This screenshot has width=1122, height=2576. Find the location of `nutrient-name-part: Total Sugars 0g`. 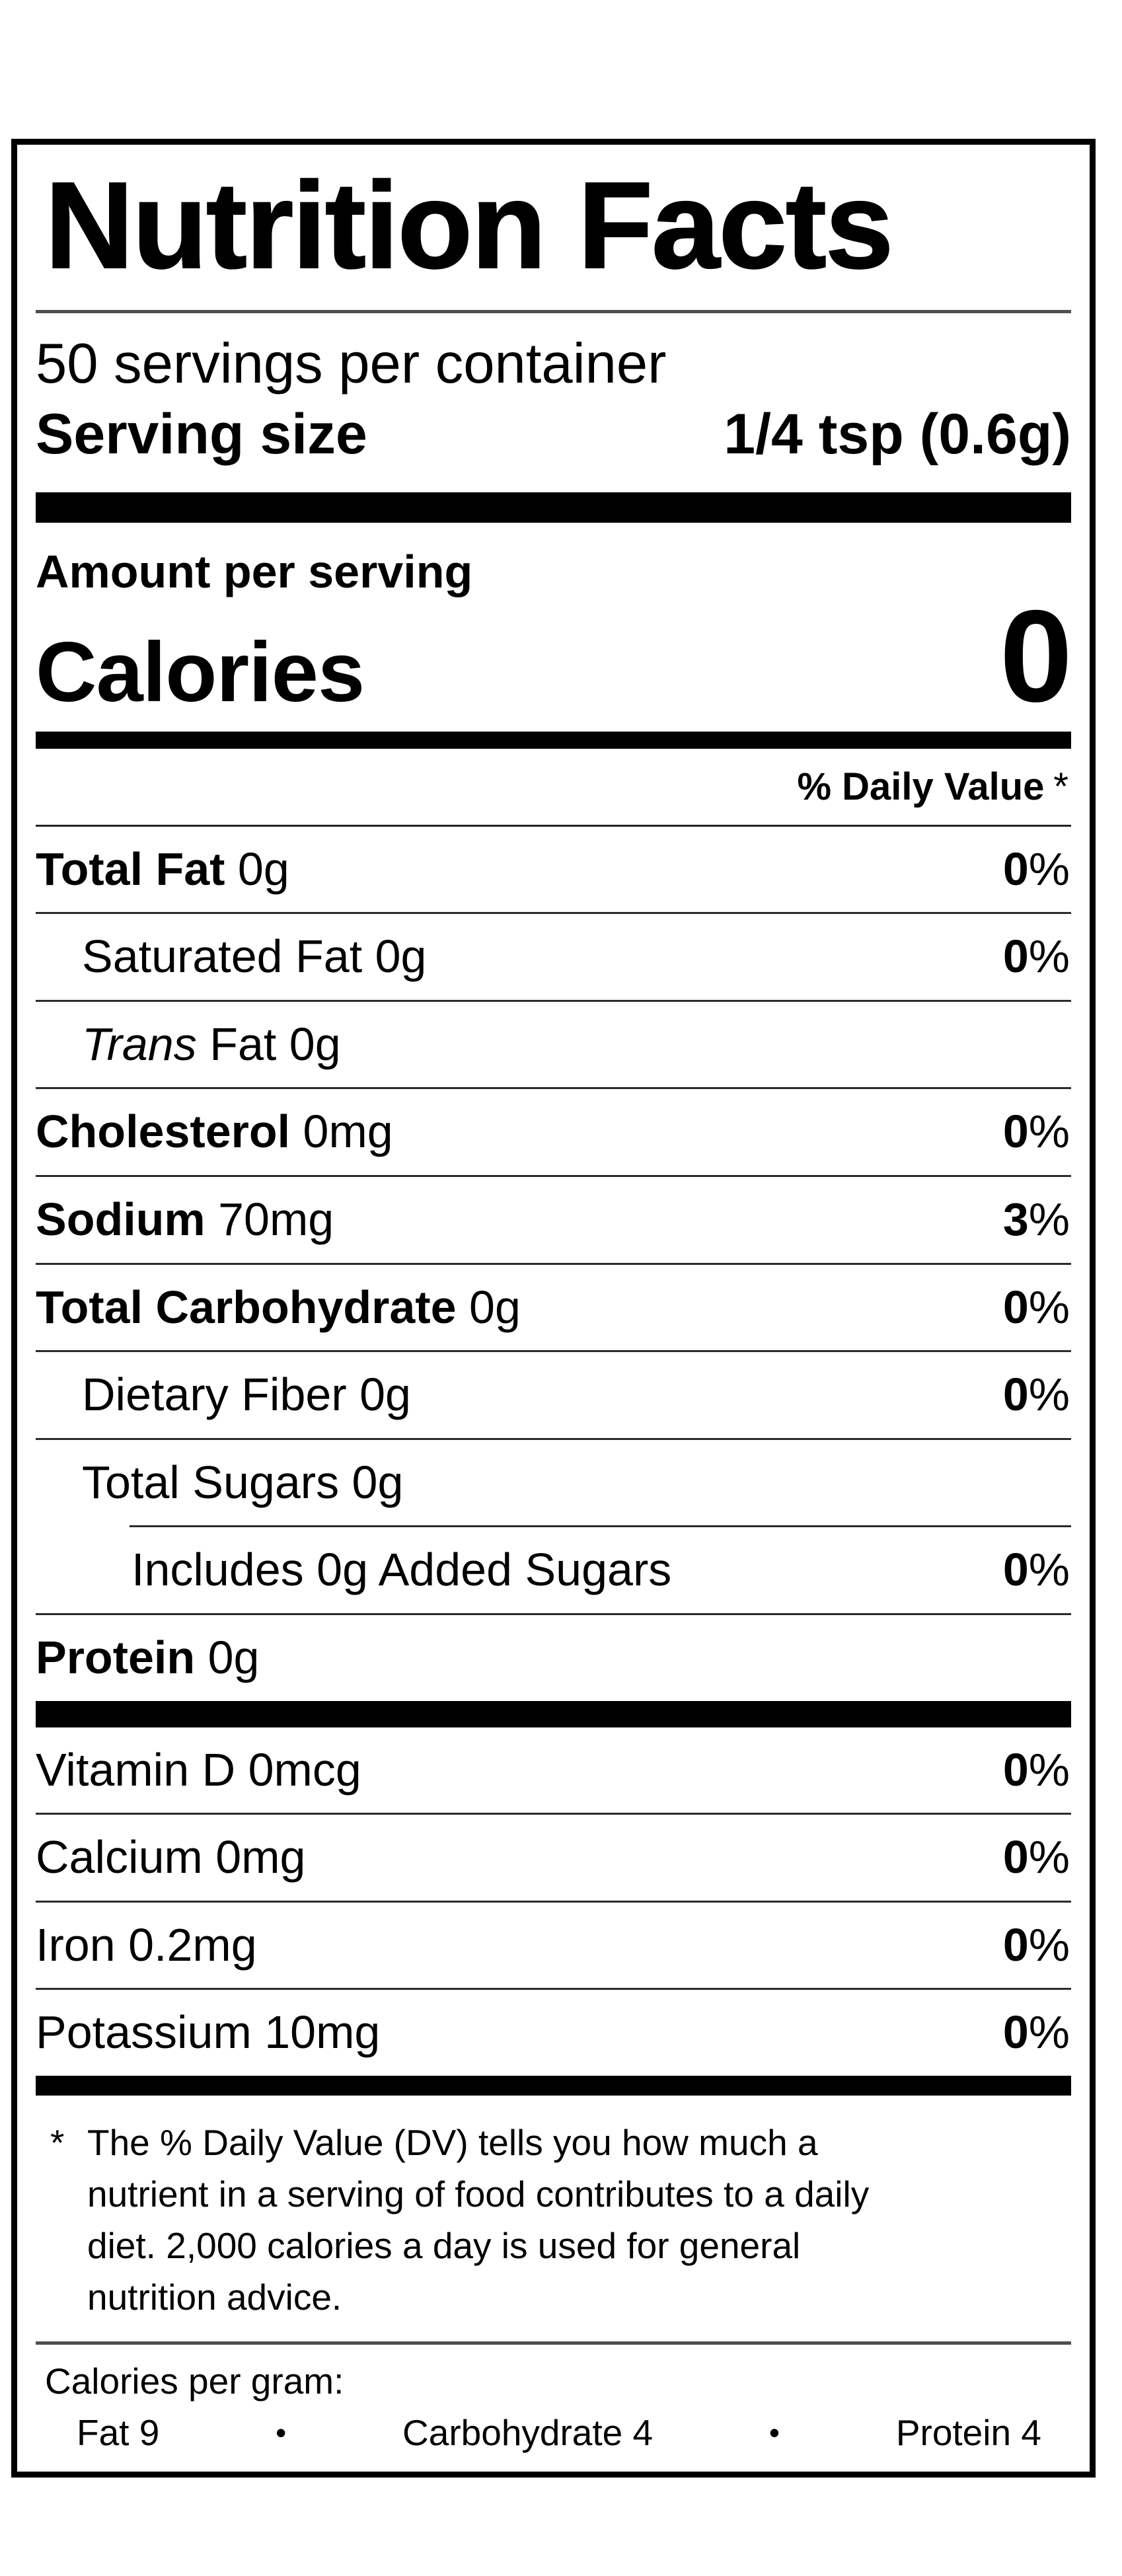

nutrient-name-part: Total Sugars 0g is located at coordinates (243, 1482).